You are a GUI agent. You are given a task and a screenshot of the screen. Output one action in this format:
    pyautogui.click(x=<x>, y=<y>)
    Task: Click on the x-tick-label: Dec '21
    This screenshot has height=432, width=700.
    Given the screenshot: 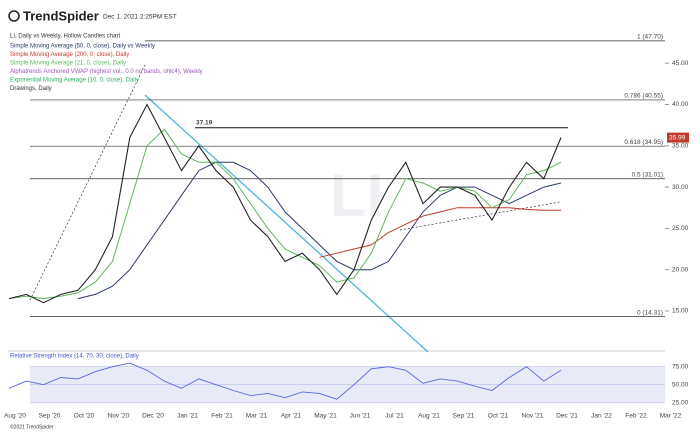 What is the action you would take?
    pyautogui.click(x=567, y=416)
    